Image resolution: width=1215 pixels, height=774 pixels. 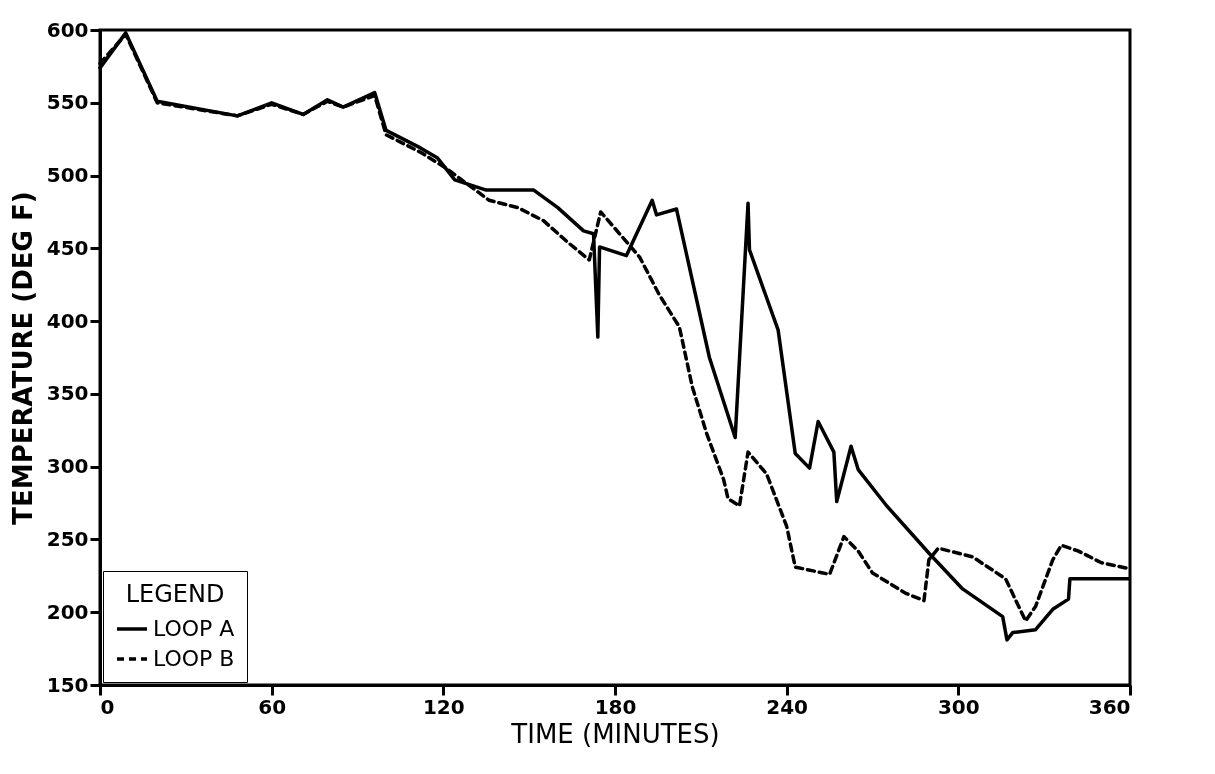 What do you see at coordinates (787, 706) in the screenshot?
I see `x-tick-label: 240` at bounding box center [787, 706].